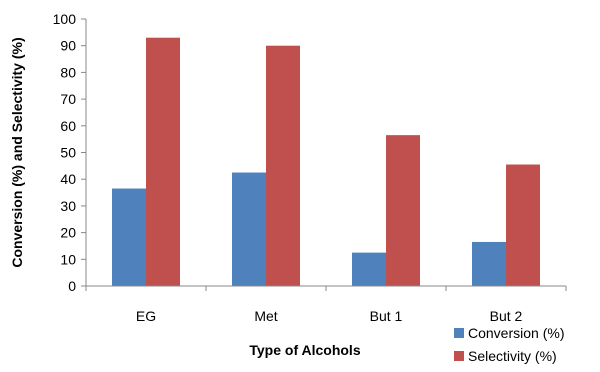  I want to click on legend-label: Selectivity (%), so click(512, 356).